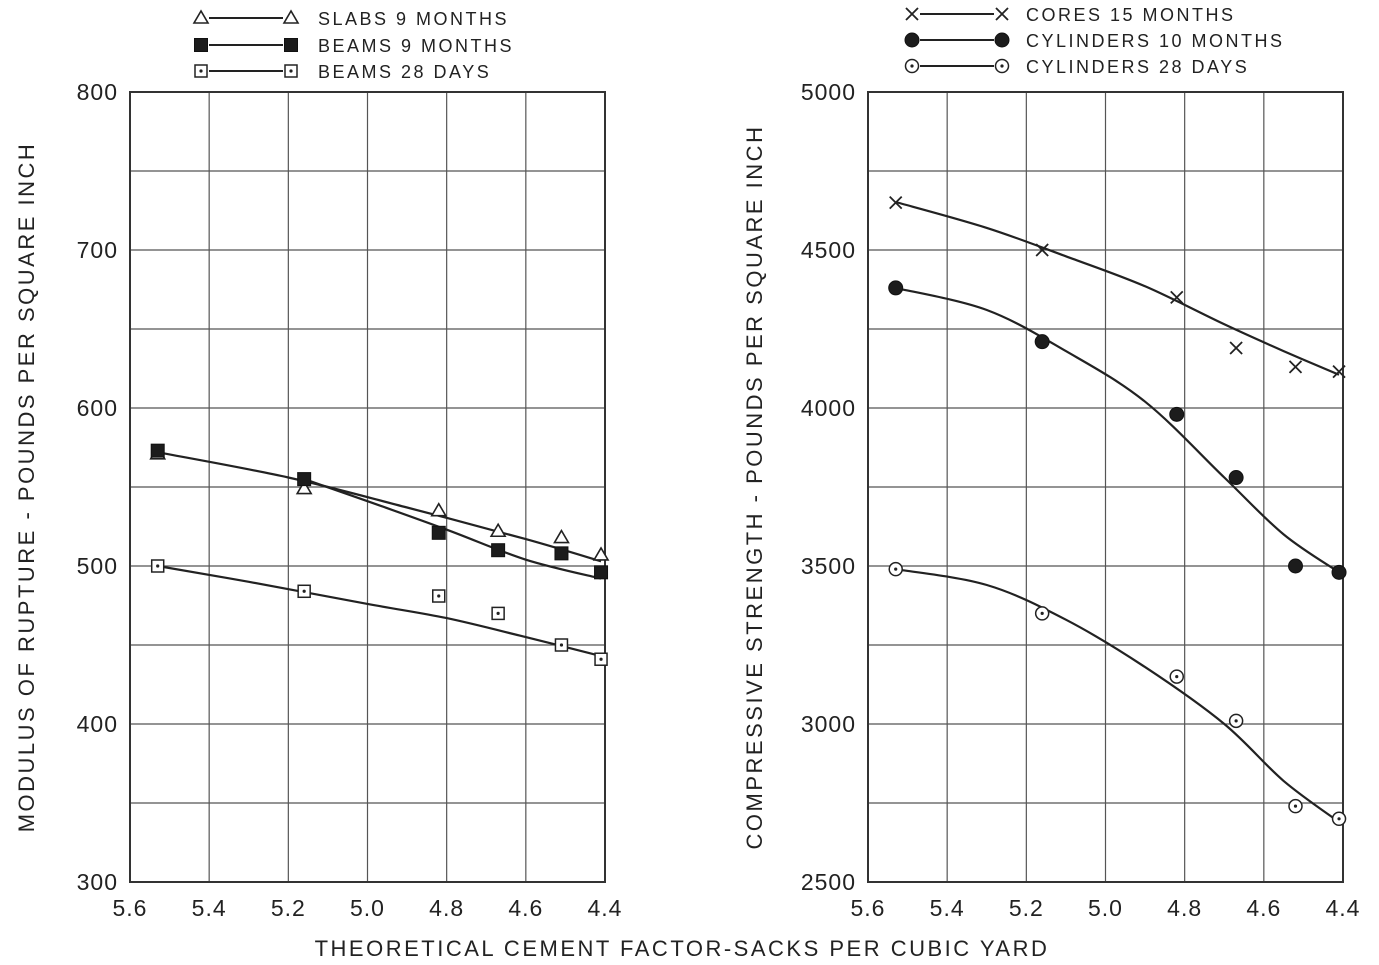 This screenshot has height=965, width=1379. What do you see at coordinates (1155, 41) in the screenshot?
I see `legend-label: CYLINDERS 10 MONTHS` at bounding box center [1155, 41].